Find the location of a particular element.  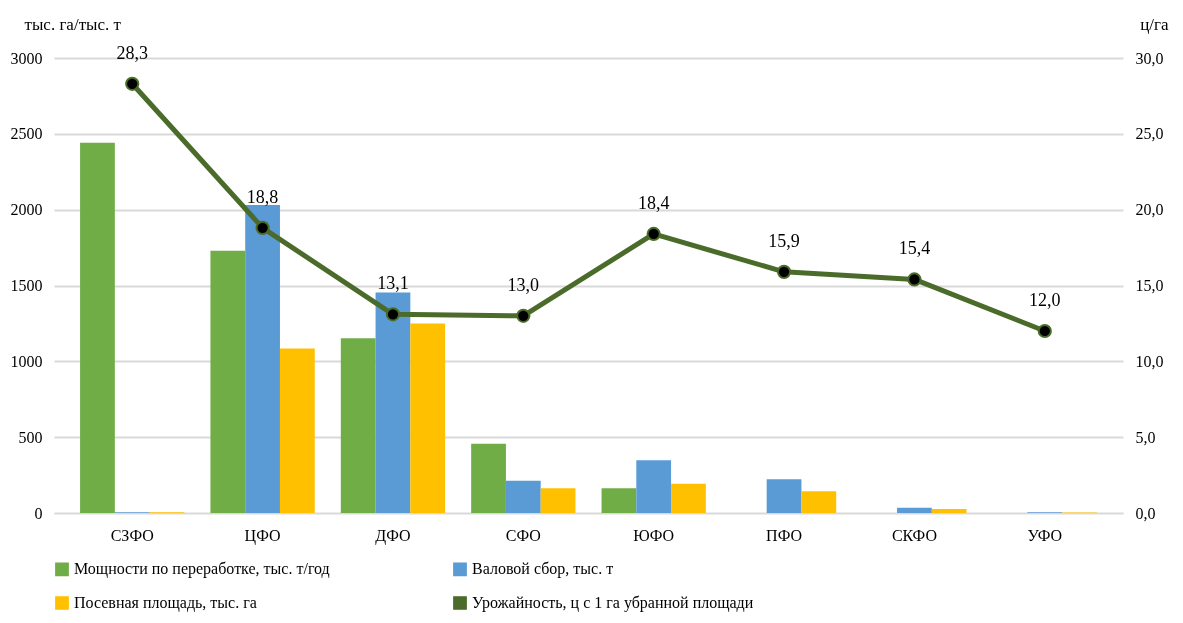

y-tick-label: 2500 is located at coordinates (26, 134).